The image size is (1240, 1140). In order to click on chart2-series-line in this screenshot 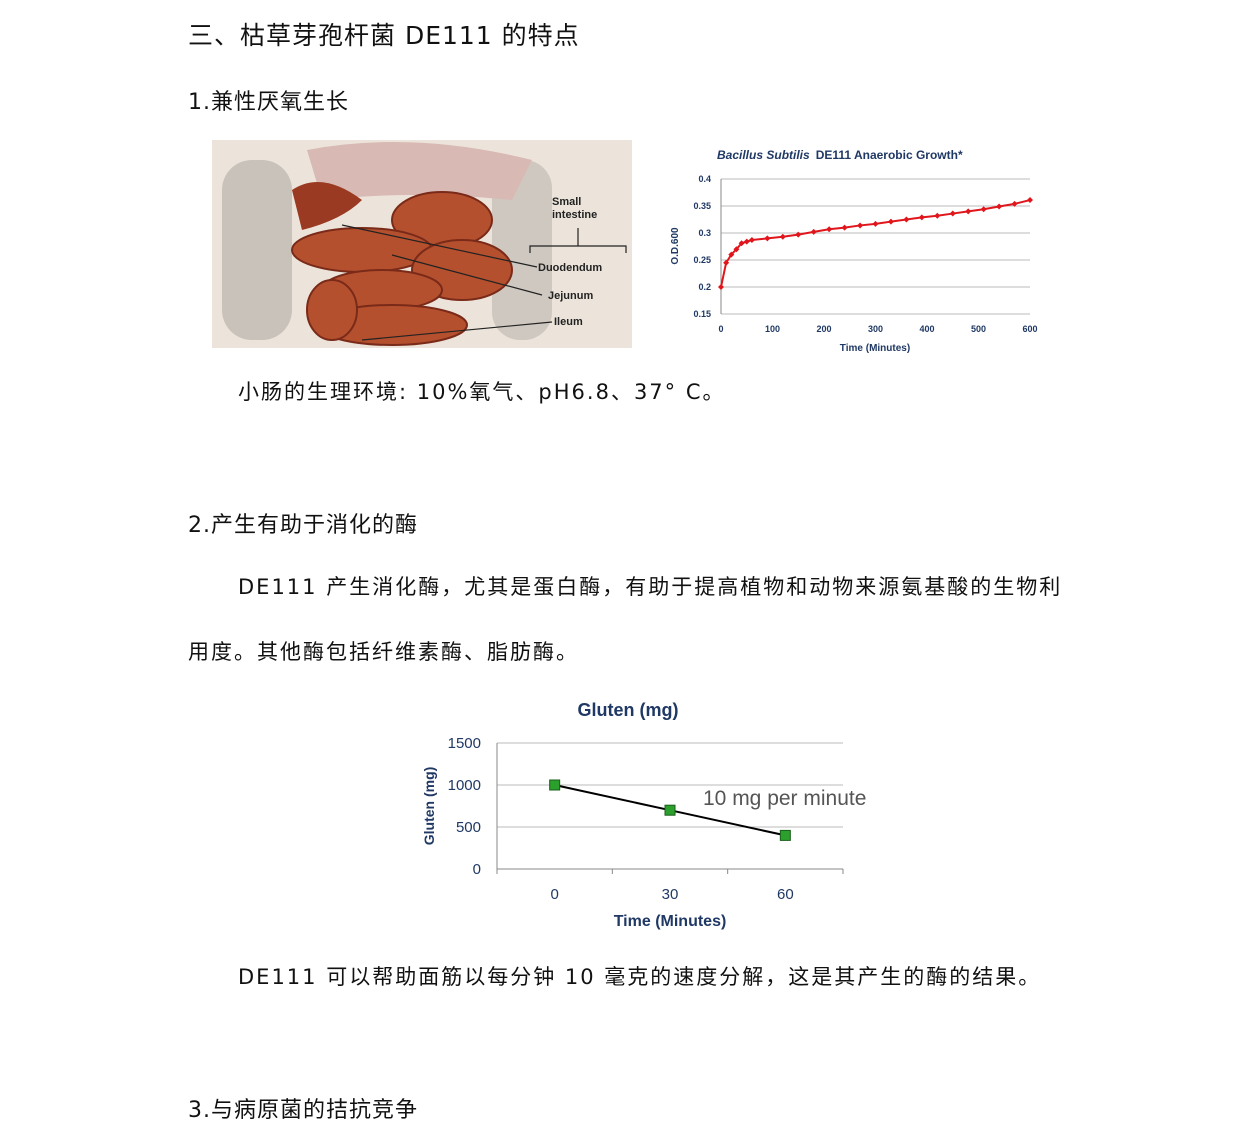, I will do `click(670, 810)`.